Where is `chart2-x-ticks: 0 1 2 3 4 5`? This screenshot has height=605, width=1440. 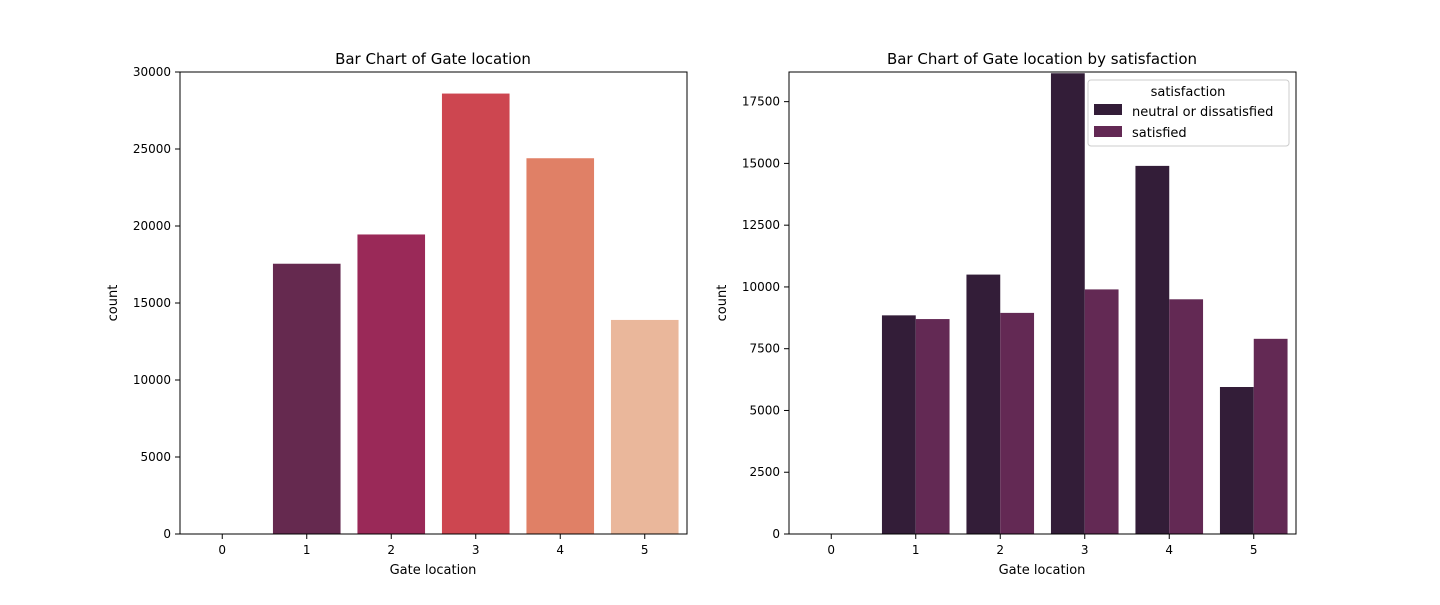
chart2-x-ticks: 0 1 2 3 4 5 is located at coordinates (1042, 545).